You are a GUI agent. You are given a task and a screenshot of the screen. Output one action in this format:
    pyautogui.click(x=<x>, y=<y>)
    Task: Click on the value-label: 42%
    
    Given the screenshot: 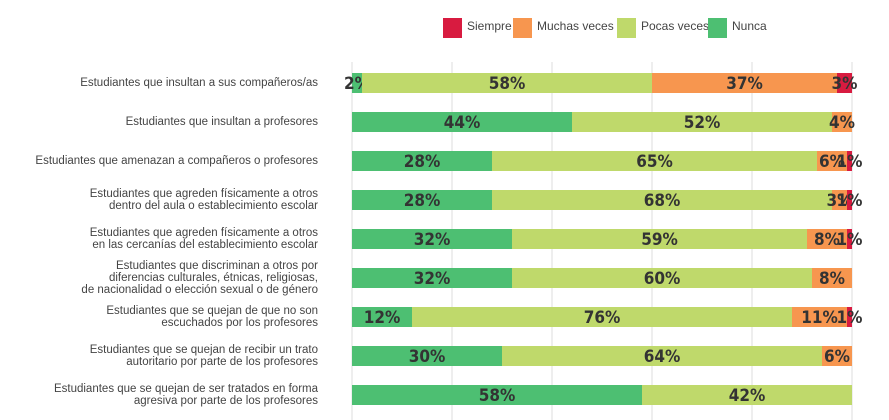 What is the action you would take?
    pyautogui.click(x=747, y=396)
    